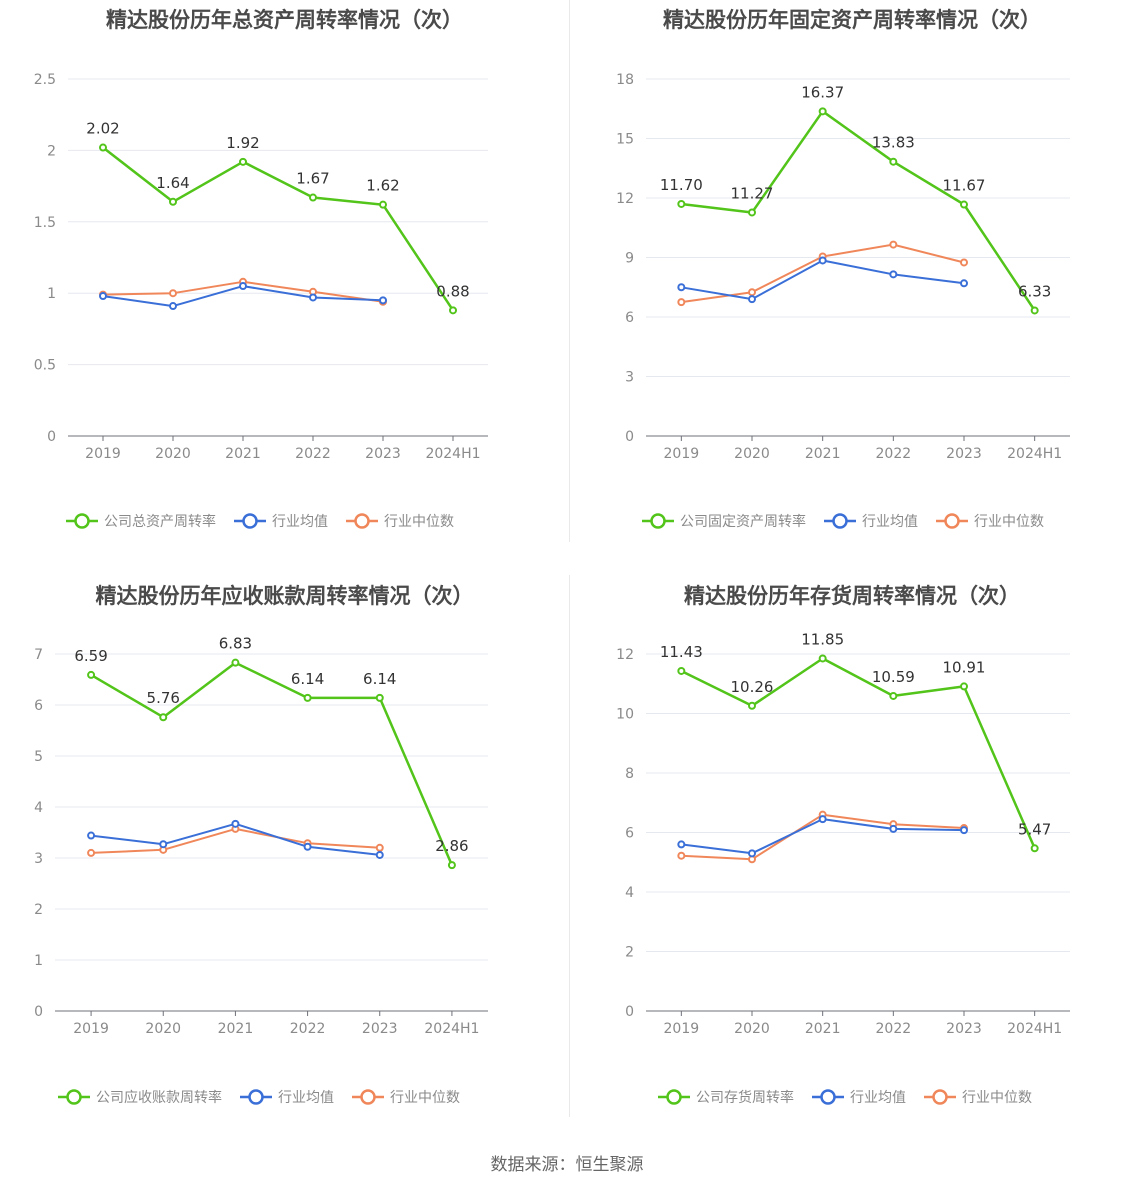  Describe the element at coordinates (38, 961) in the screenshot. I see `y-tick-label: 1` at that location.